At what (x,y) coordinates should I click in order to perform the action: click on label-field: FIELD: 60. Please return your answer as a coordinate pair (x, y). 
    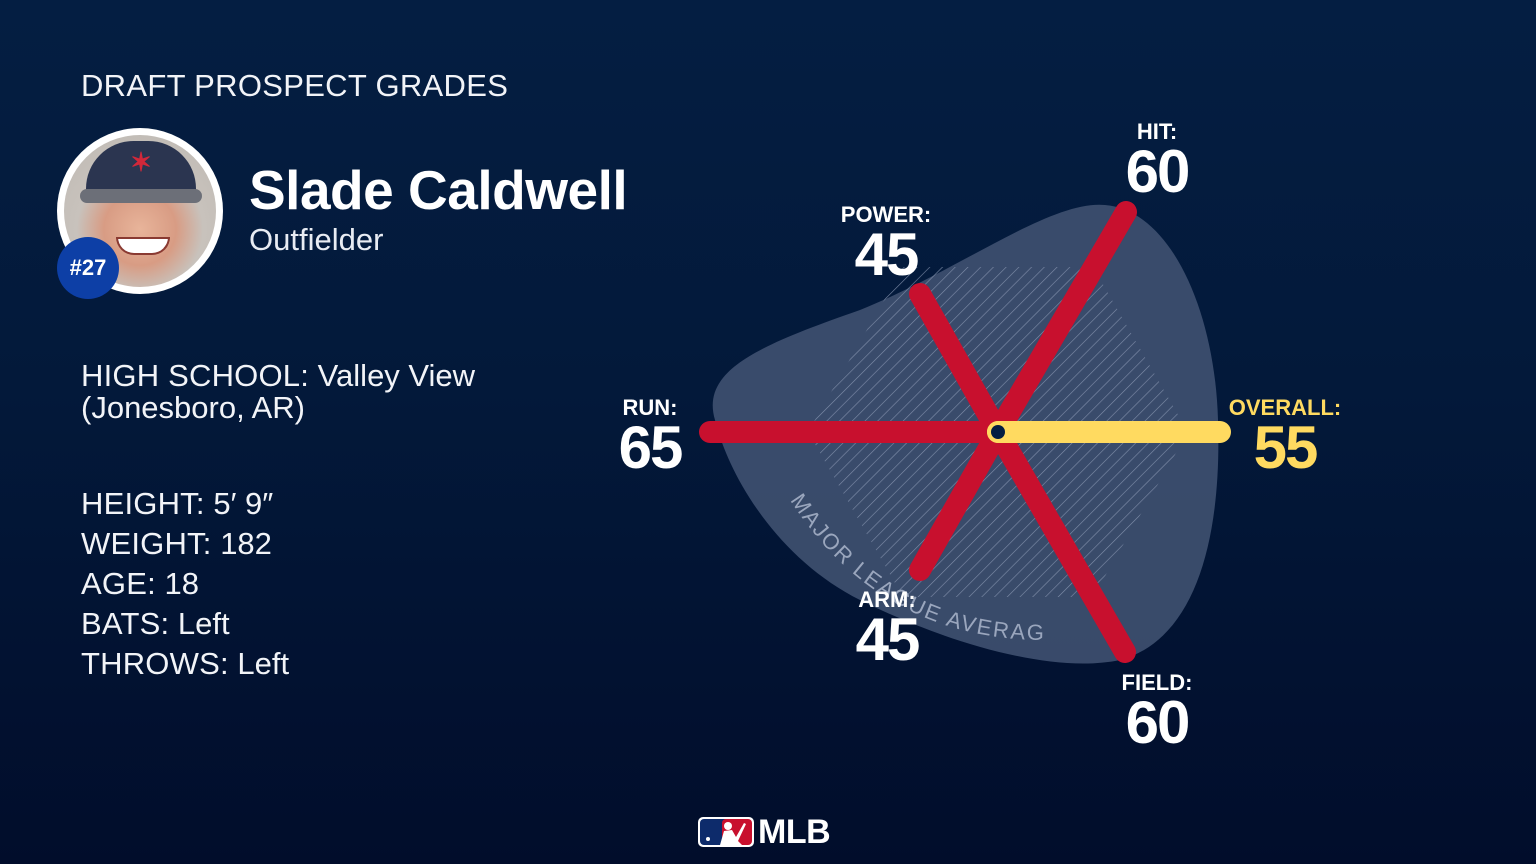
    Looking at the image, I should click on (1157, 713).